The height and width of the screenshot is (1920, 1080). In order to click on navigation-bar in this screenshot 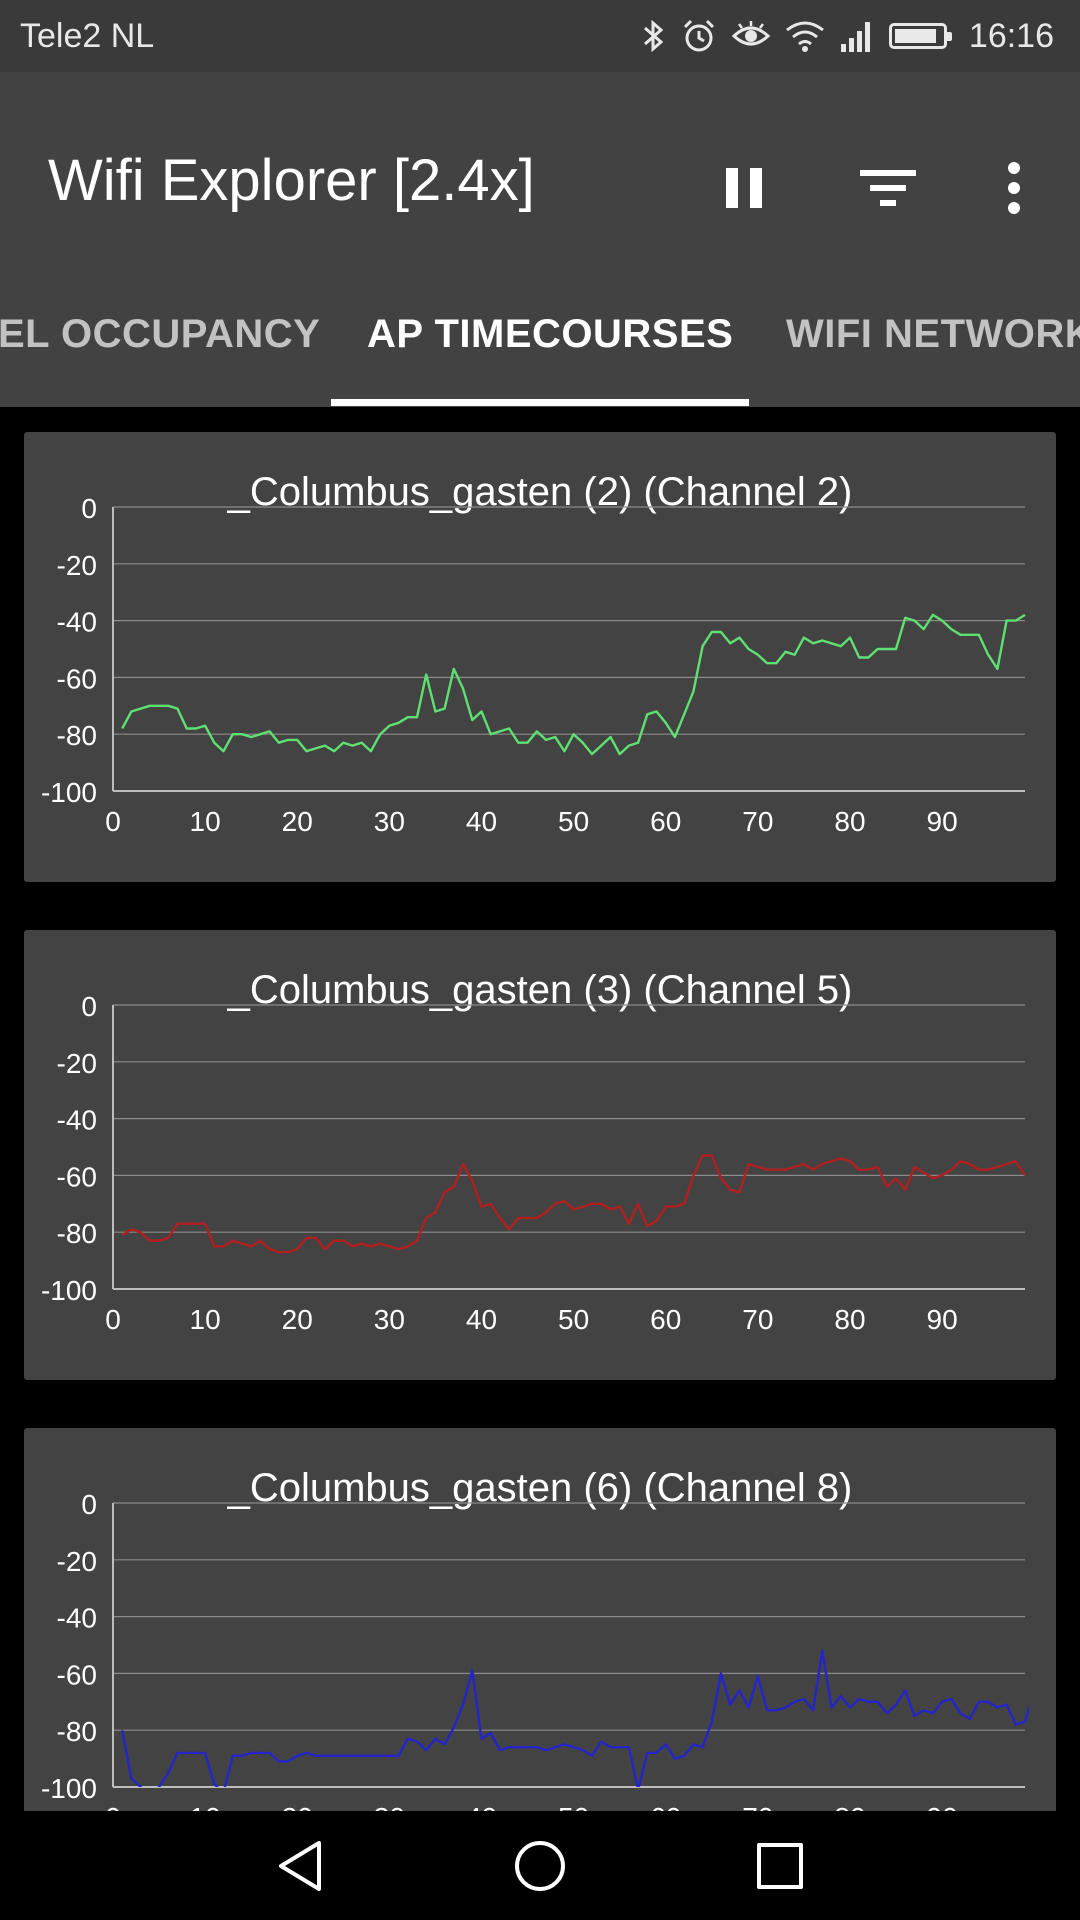, I will do `click(540, 1865)`.